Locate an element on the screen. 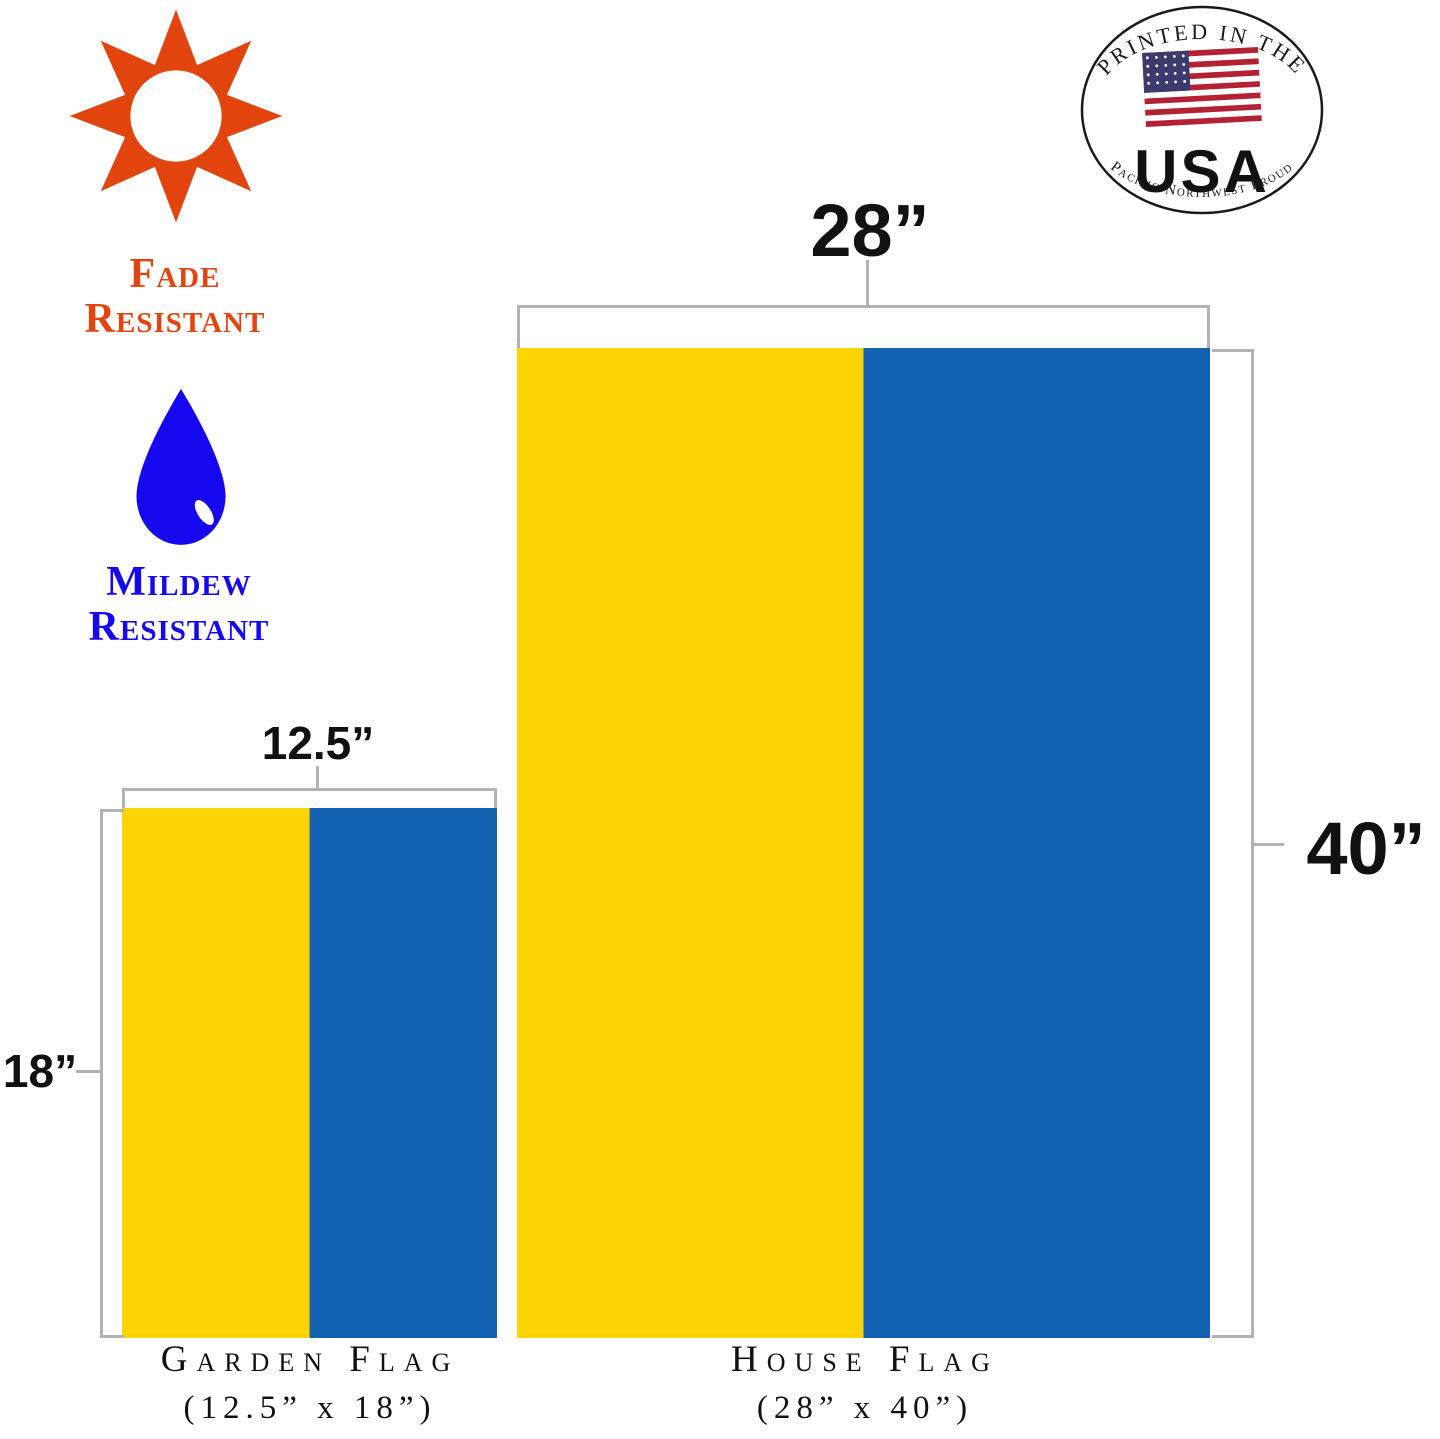 The width and height of the screenshot is (1440, 1439). garden-flag is located at coordinates (309, 1073).